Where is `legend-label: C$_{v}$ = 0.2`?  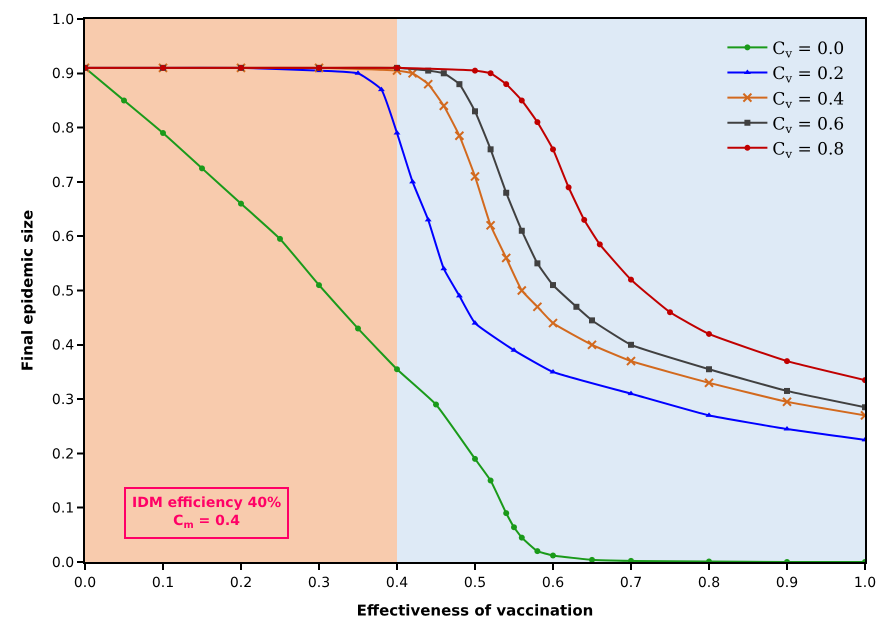 legend-label: C$_{v}$ = 0.2 is located at coordinates (808, 75).